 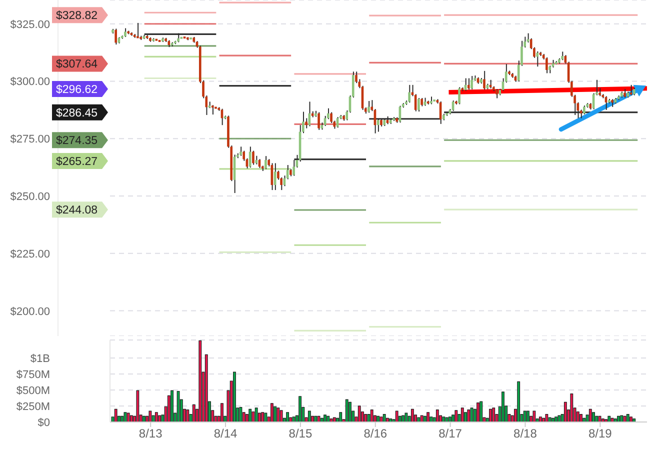 What do you see at coordinates (30, 254) in the screenshot?
I see `y-tick-label: $225.00` at bounding box center [30, 254].